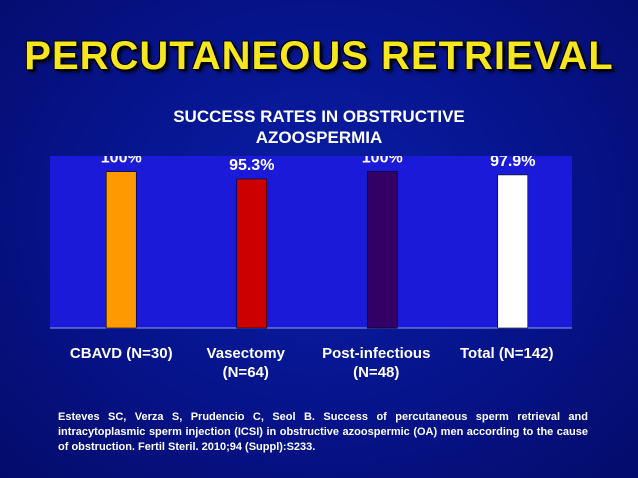 The image size is (638, 478). I want to click on data-label-2: 100%, so click(382, 161).